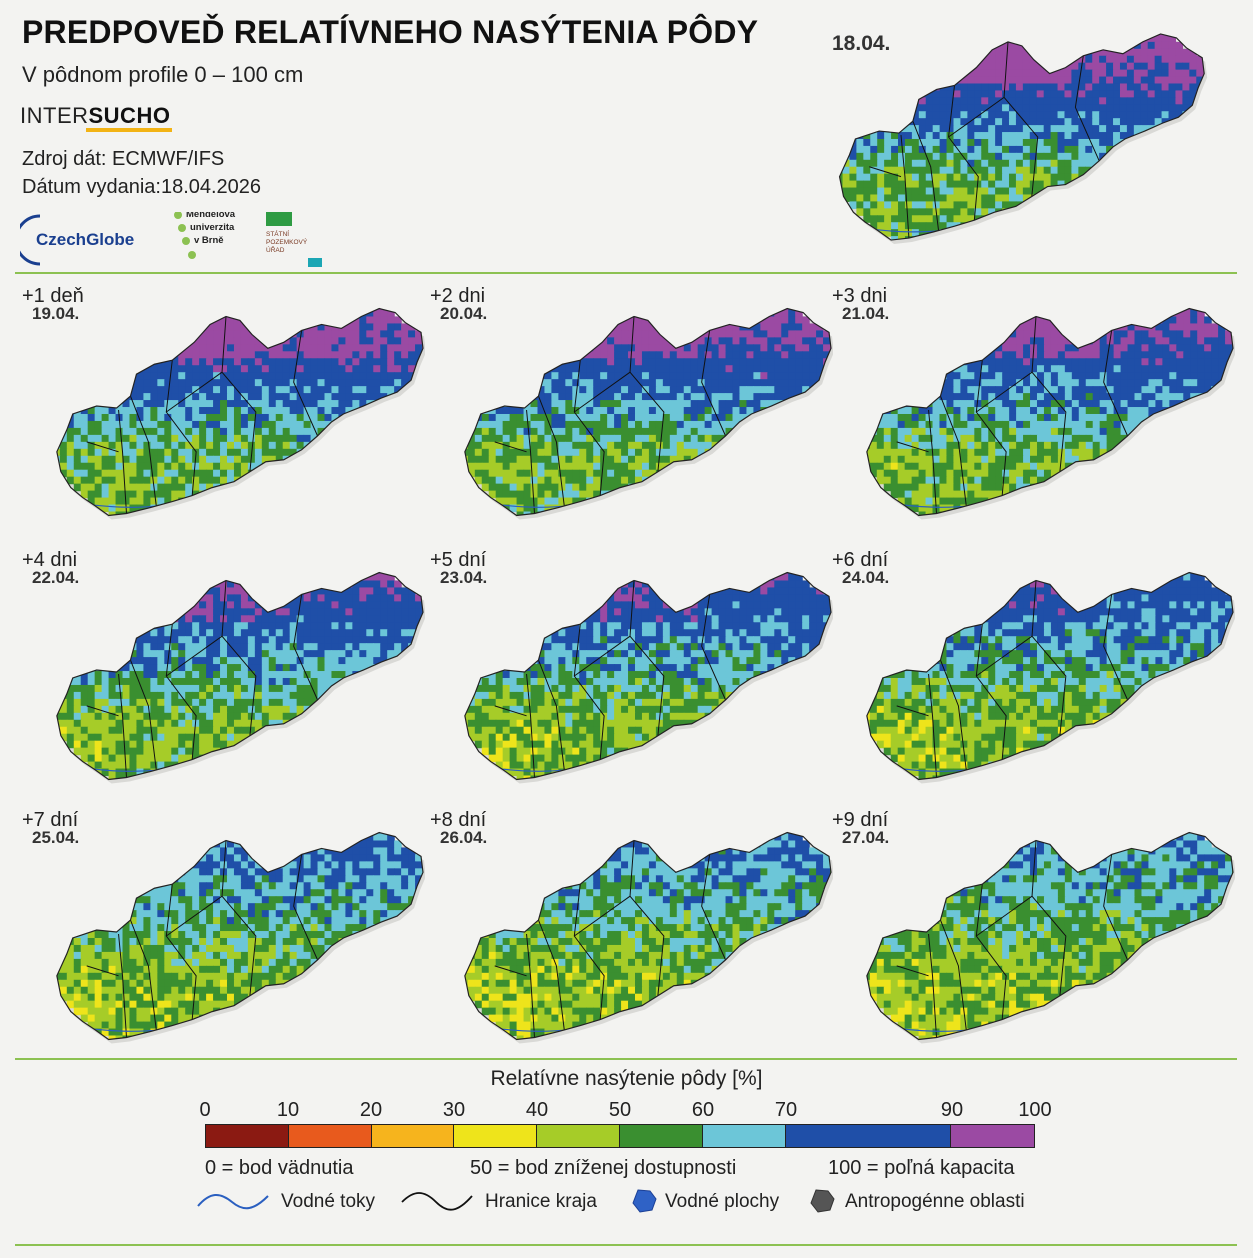  Describe the element at coordinates (860, 296) in the screenshot. I see `forecast-label: +3 dni` at that location.